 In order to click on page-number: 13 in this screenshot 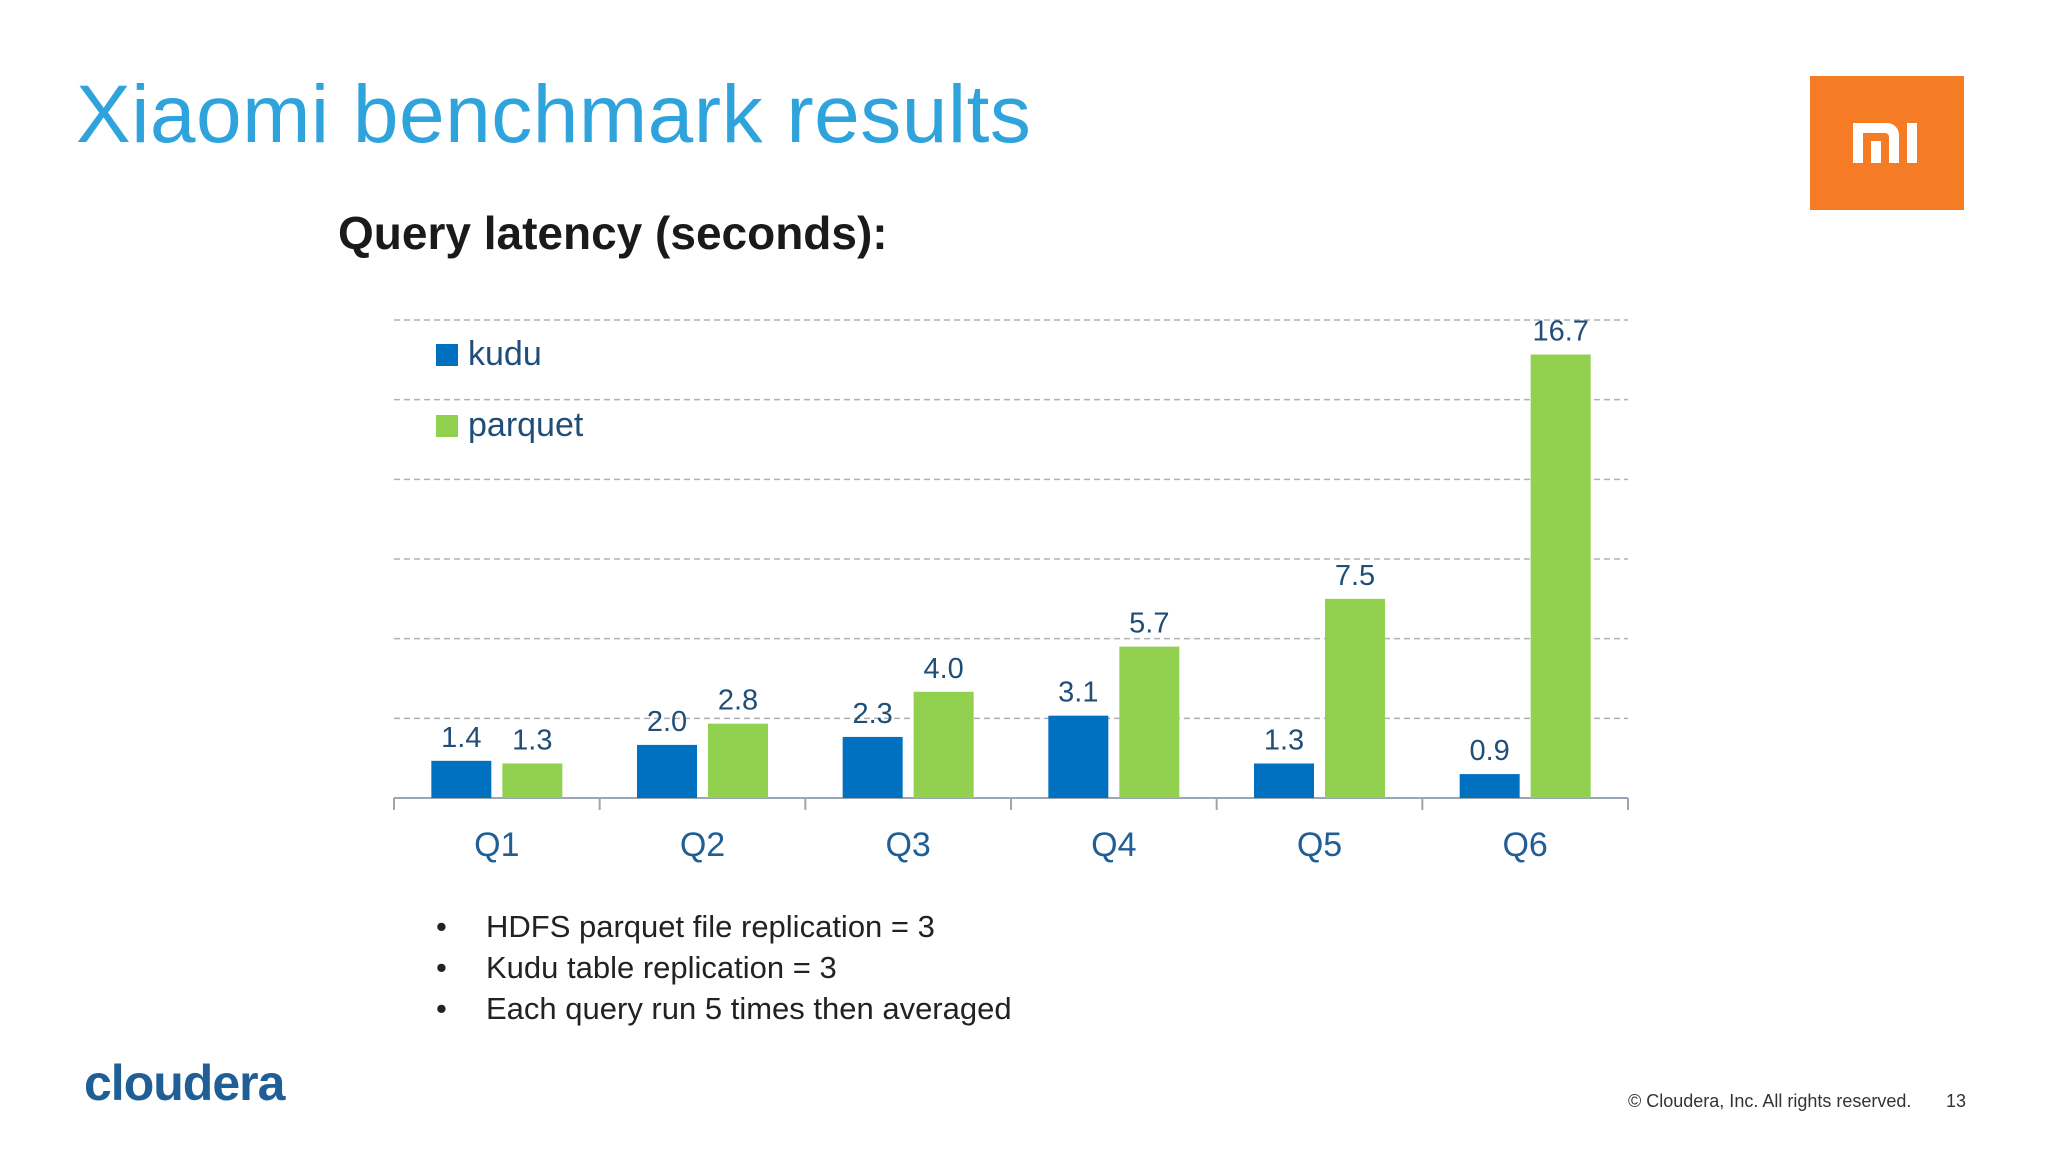, I will do `click(1956, 1101)`.